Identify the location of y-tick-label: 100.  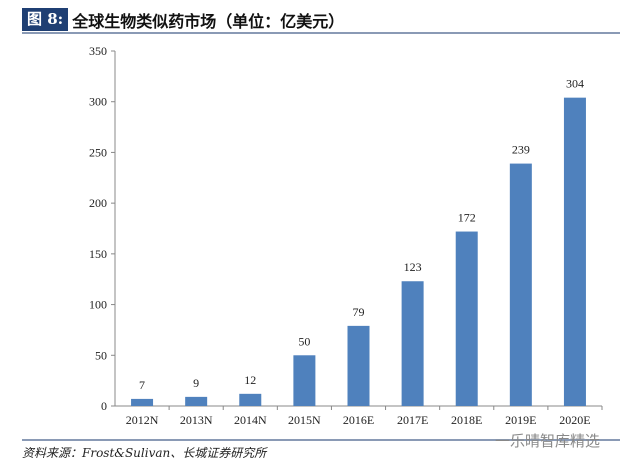
(98, 305).